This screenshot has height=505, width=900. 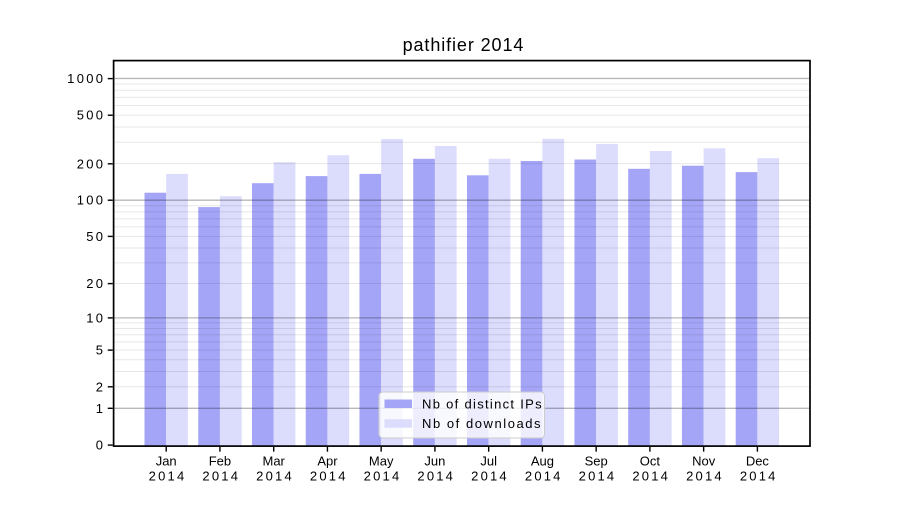 I want to click on svg-text: Mar, so click(x=273, y=461).